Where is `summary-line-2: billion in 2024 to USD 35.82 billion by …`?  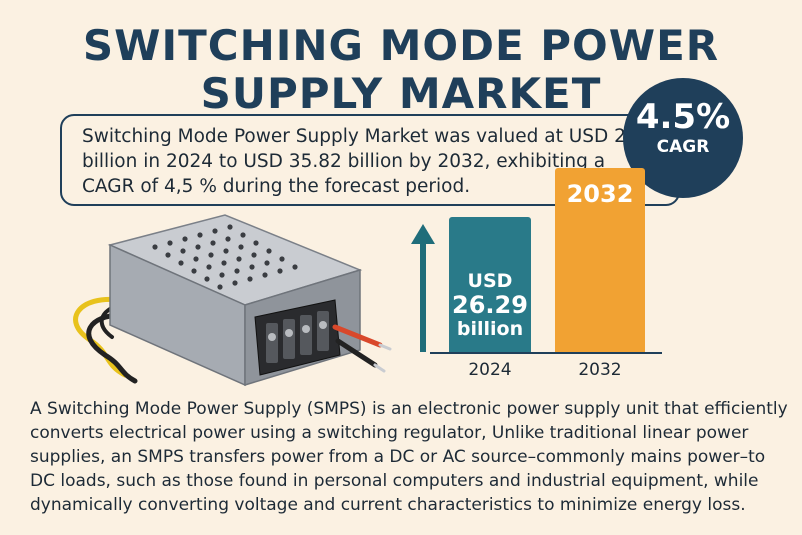 summary-line-2: billion in 2024 to USD 35.82 billion by … is located at coordinates (344, 161).